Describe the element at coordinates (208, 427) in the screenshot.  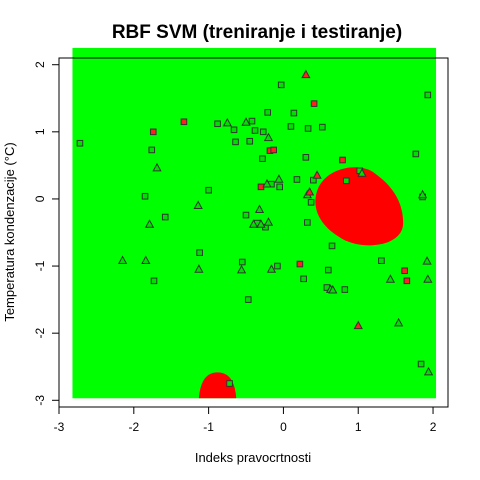
I see `x-tick-label: -1` at that location.